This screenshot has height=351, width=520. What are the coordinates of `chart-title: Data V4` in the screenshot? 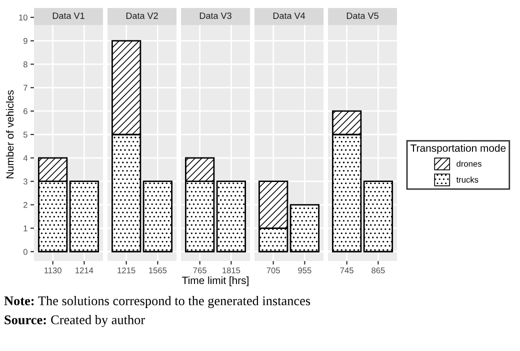 It's located at (289, 15).